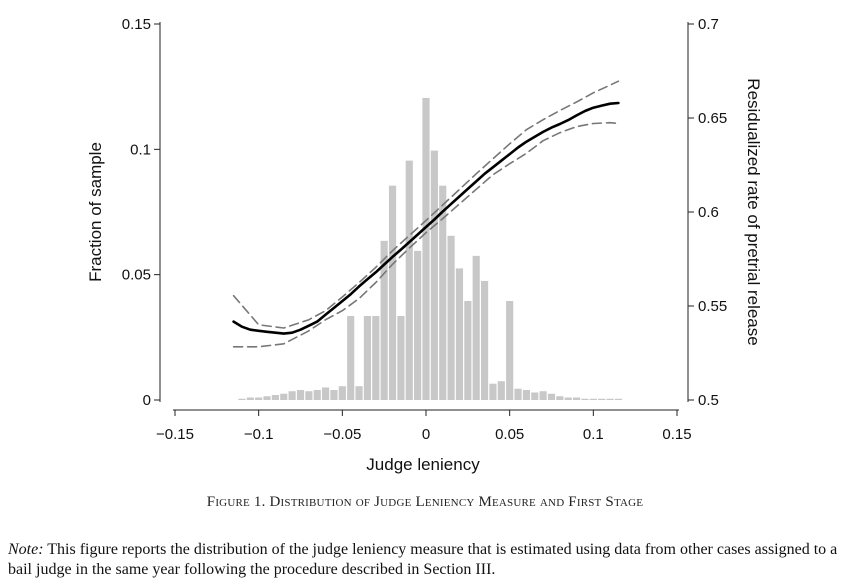 Image resolution: width=850 pixels, height=584 pixels. I want to click on x-axis-tick-label: −0.15, so click(175, 434).